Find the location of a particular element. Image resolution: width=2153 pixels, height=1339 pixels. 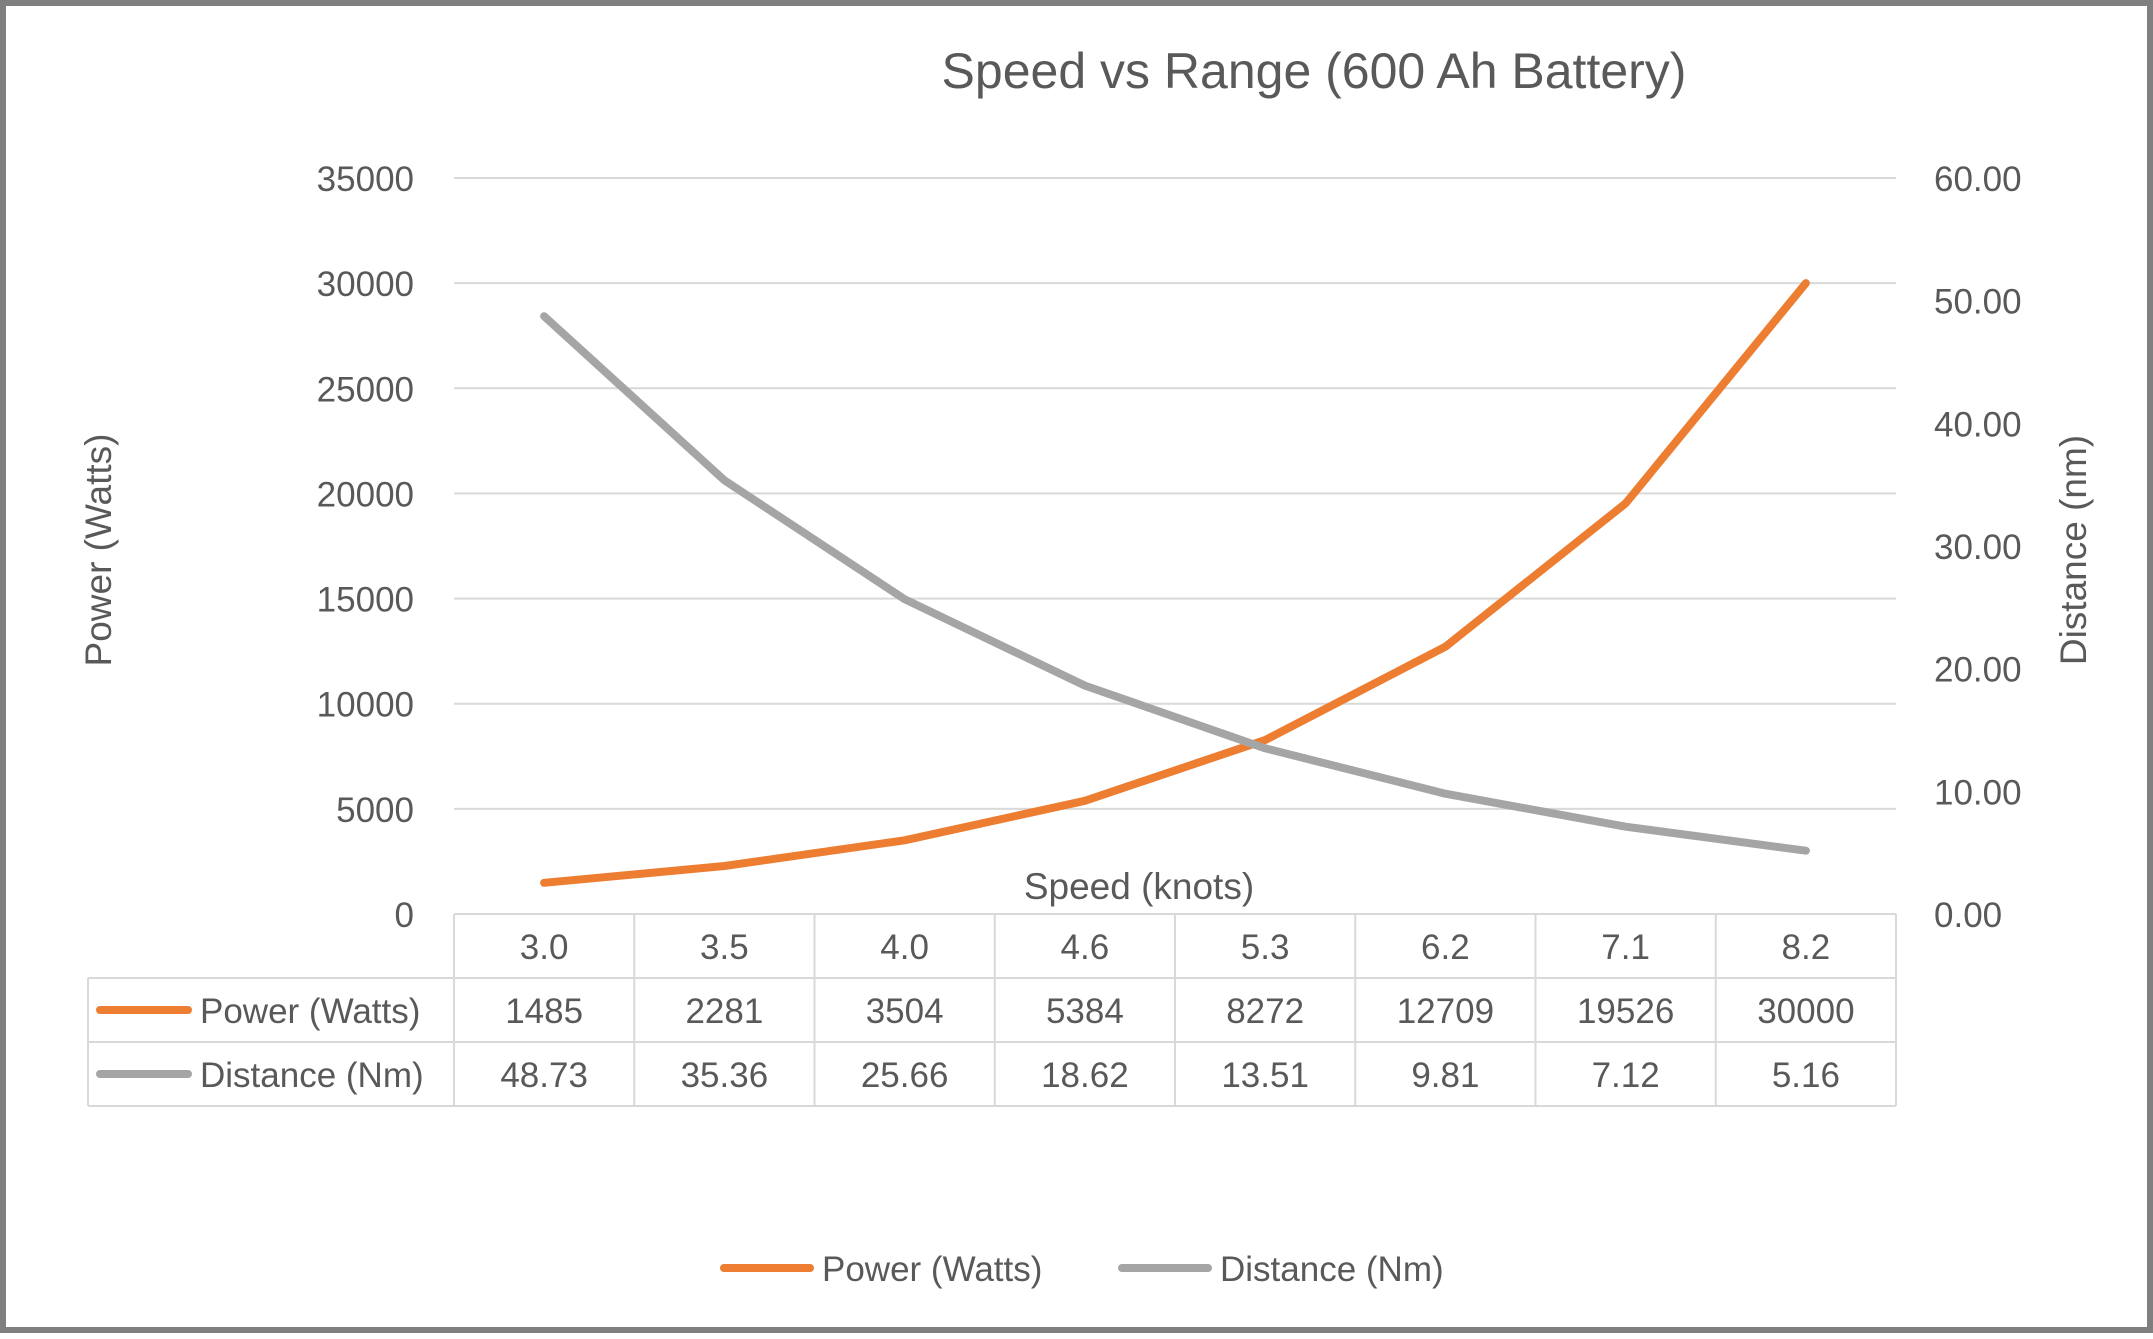

y-tick-label: 35000 is located at coordinates (365, 179).